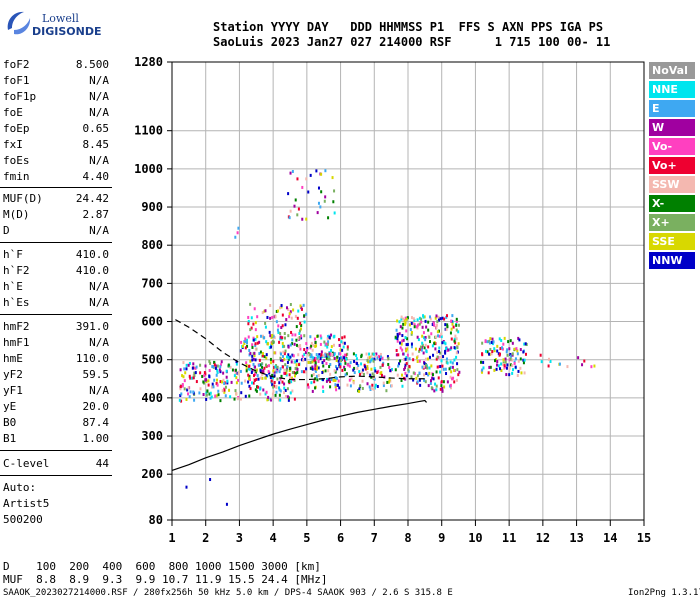  I want to click on logo: Lowell DIGISONDE, so click(52, 24).